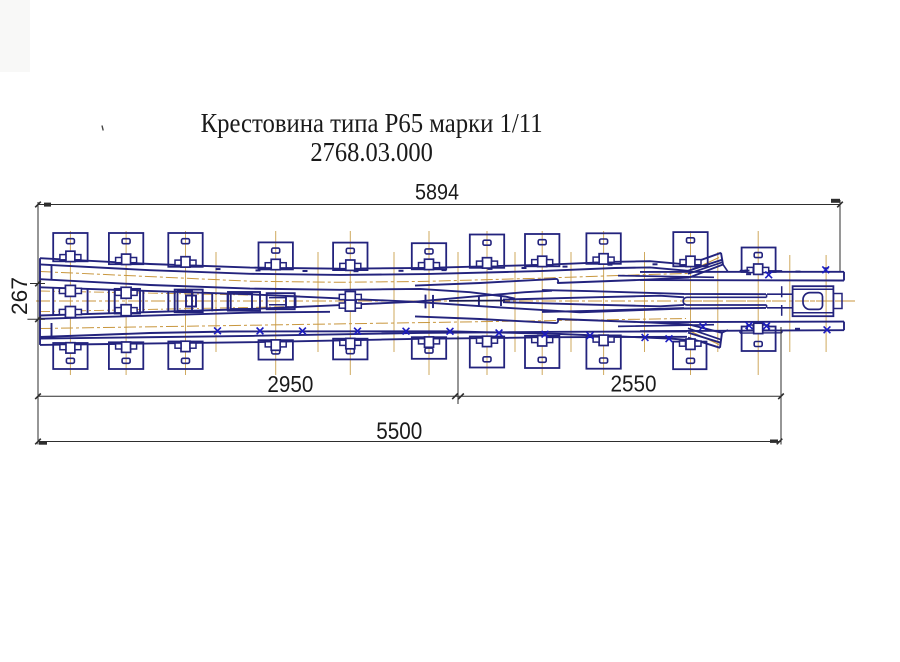  What do you see at coordinates (634, 384) in the screenshot?
I see `svg-text: 2550` at bounding box center [634, 384].